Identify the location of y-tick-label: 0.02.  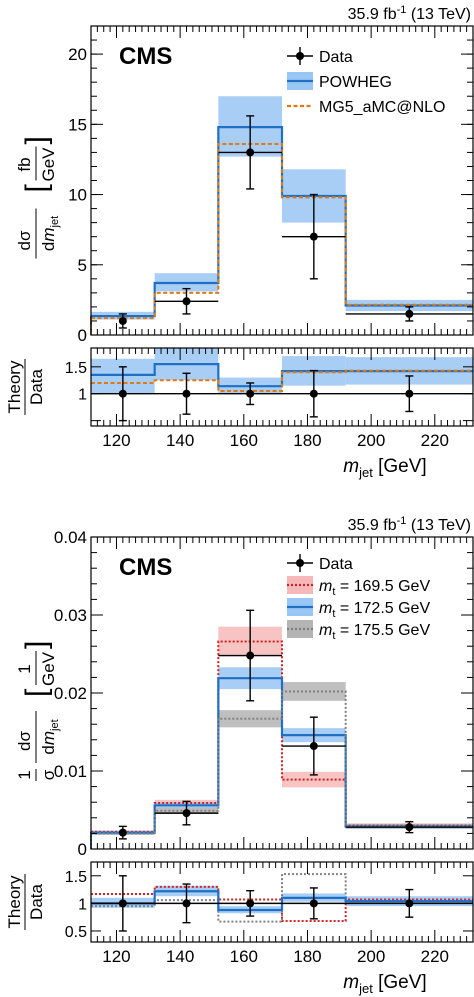
(70, 693).